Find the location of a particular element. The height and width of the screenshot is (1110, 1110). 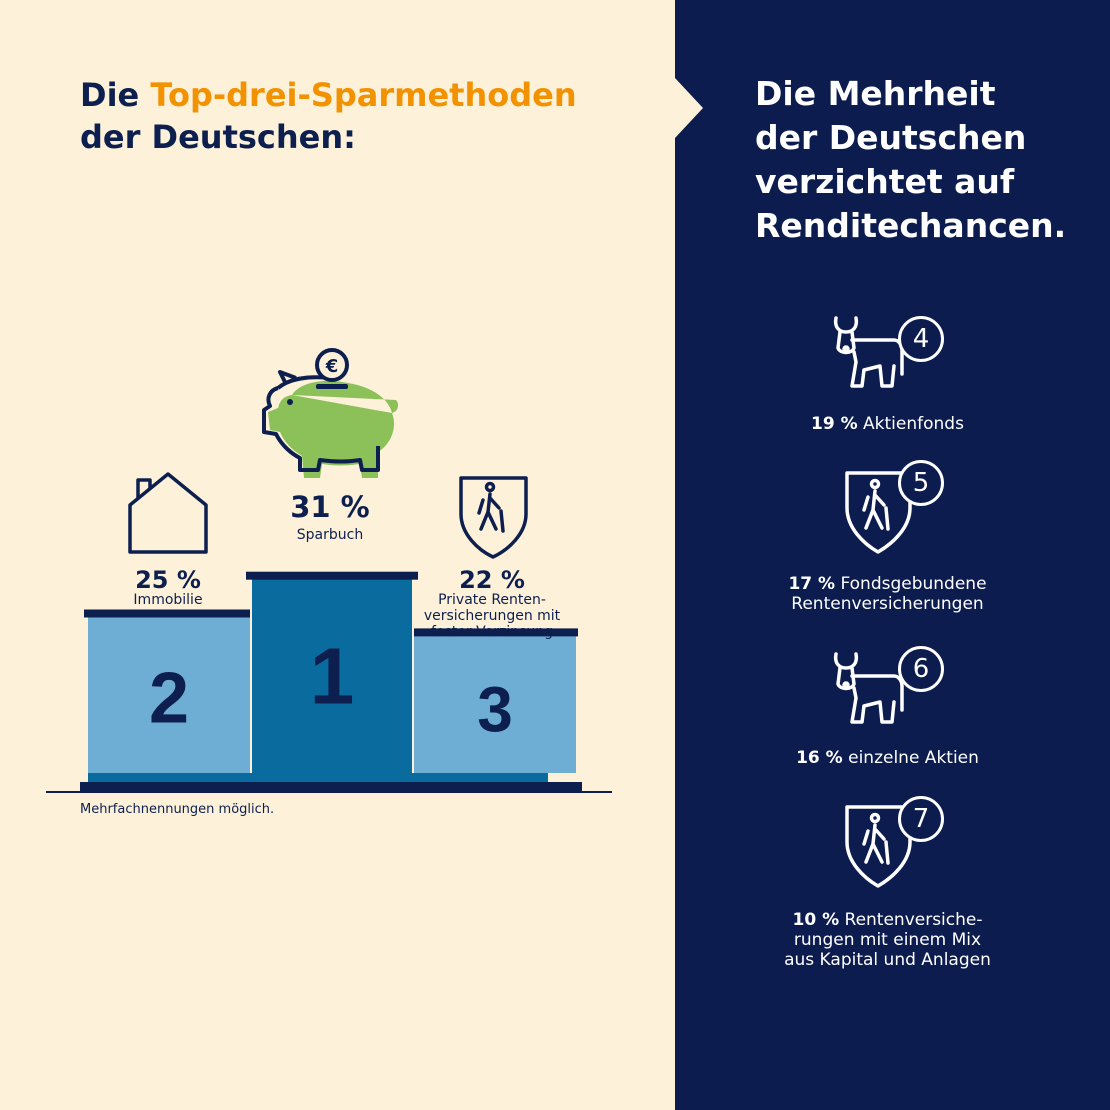

right-item-6-label: einzelne Aktien is located at coordinates (913, 758).